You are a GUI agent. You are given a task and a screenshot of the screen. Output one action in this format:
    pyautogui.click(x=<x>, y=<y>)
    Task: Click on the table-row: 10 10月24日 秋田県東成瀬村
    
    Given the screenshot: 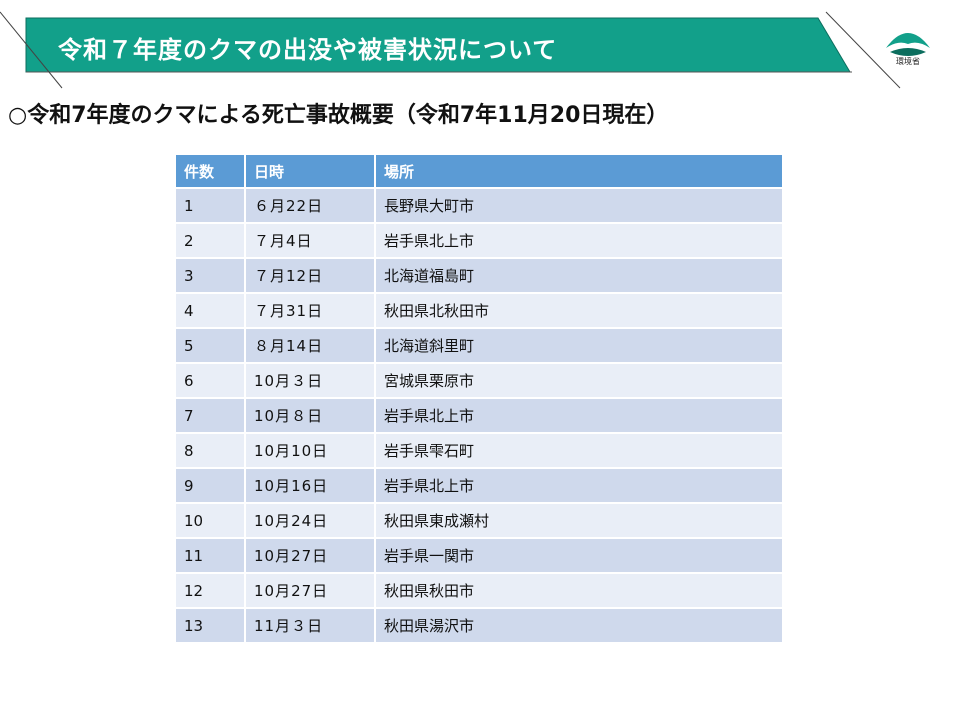 What is the action you would take?
    pyautogui.click(x=480, y=520)
    